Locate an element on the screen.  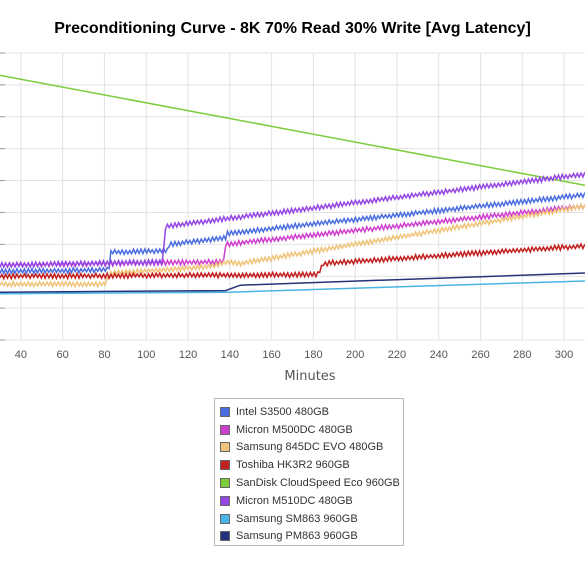
legend-item: Samsung 845DC EVO 480GB is located at coordinates (309, 448).